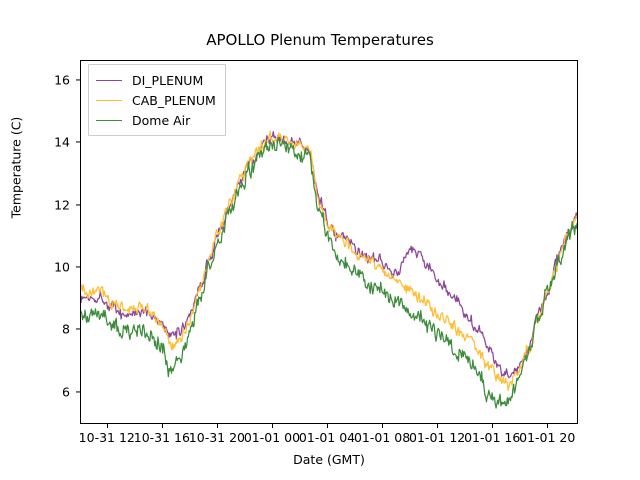 The height and width of the screenshot is (480, 640). Describe the element at coordinates (216, 437) in the screenshot. I see `x-tick-label: 10-31 20` at that location.